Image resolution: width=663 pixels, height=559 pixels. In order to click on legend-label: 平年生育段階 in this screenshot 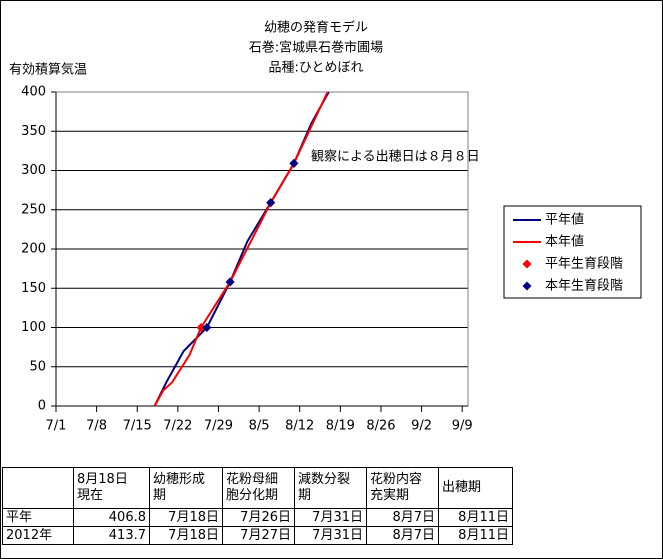, I will do `click(584, 264)`.